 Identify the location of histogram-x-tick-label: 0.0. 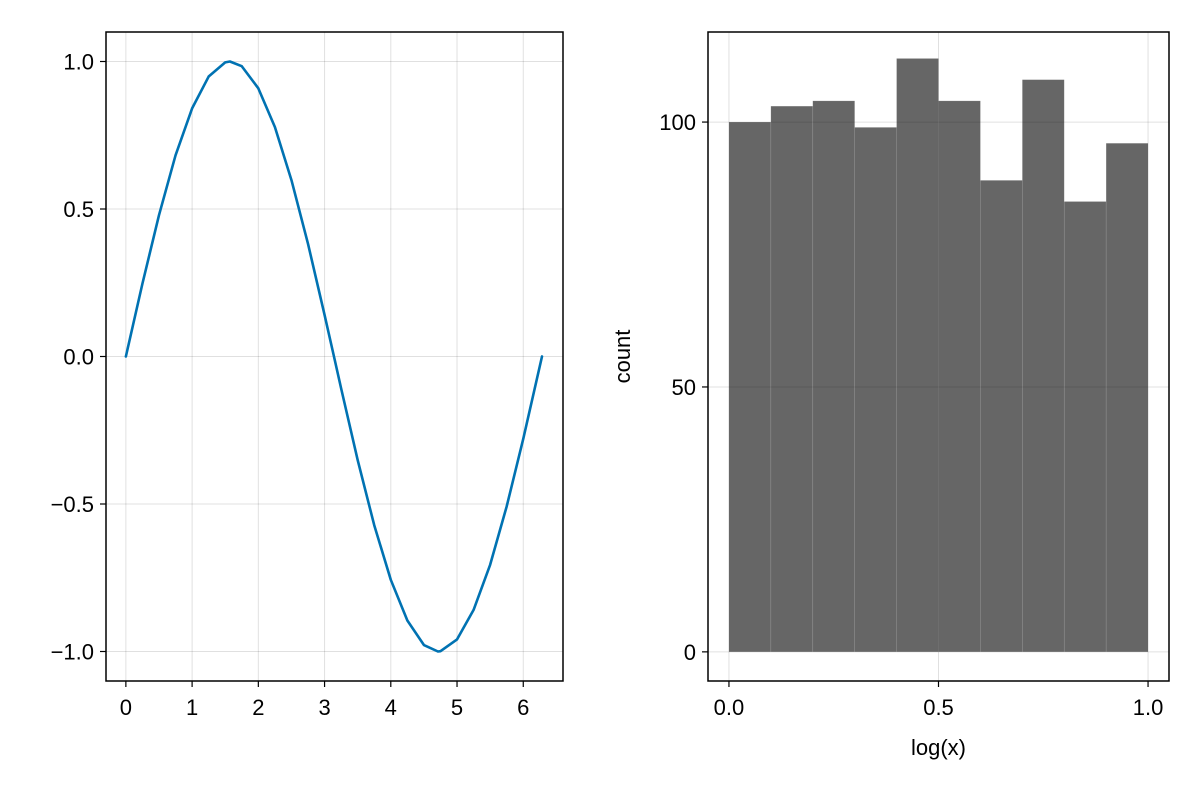
(729, 707).